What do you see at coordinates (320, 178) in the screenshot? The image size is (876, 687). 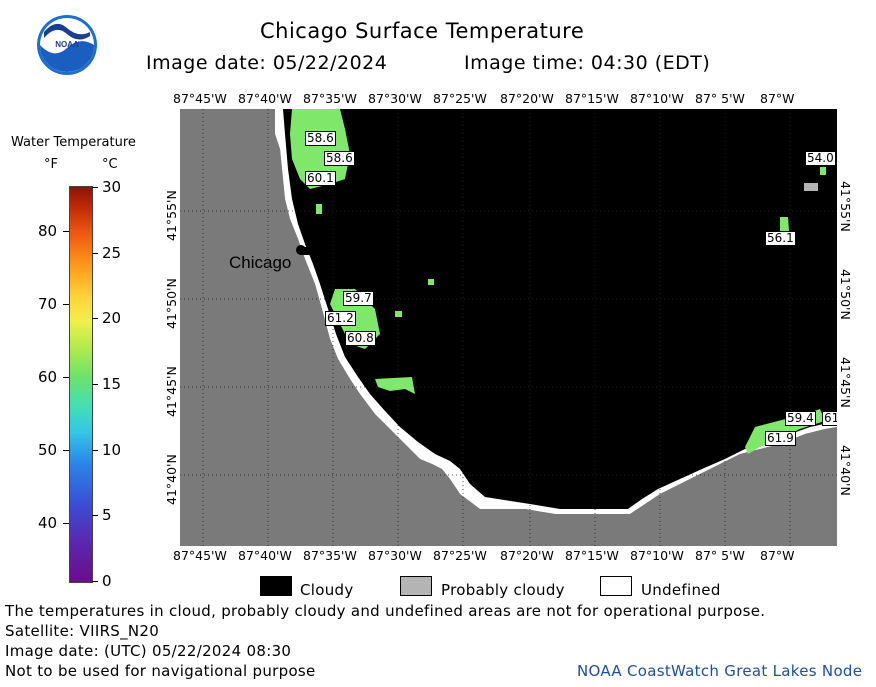 I see `temp-label: 60.1` at bounding box center [320, 178].